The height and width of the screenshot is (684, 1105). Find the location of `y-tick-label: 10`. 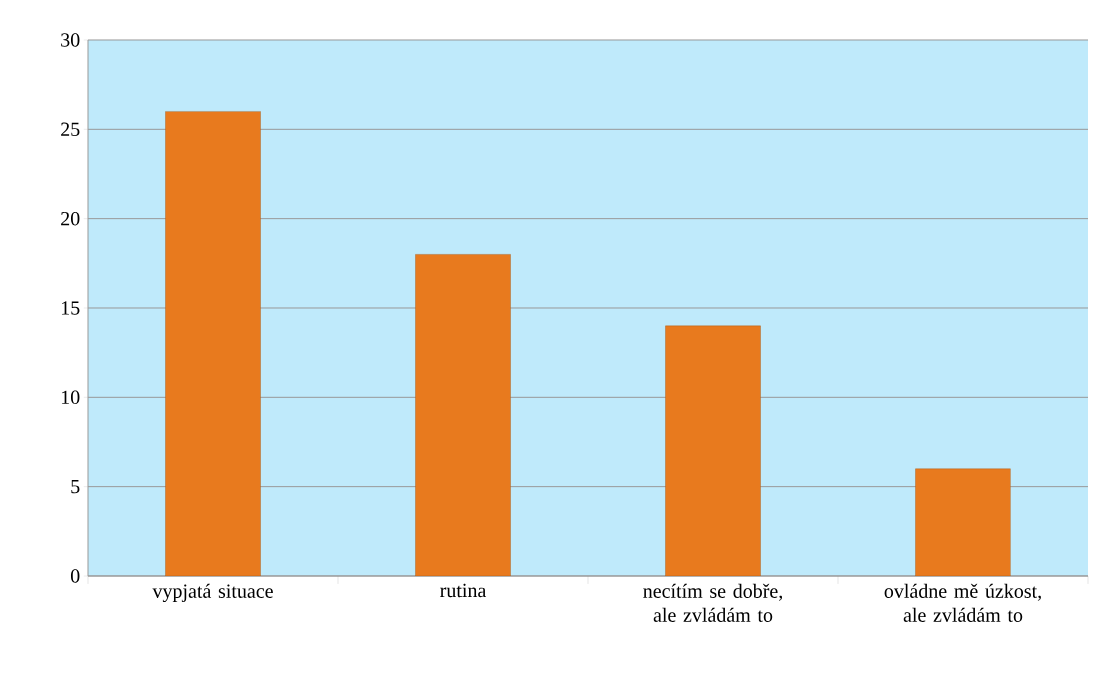

y-tick-label: 10 is located at coordinates (70, 397).